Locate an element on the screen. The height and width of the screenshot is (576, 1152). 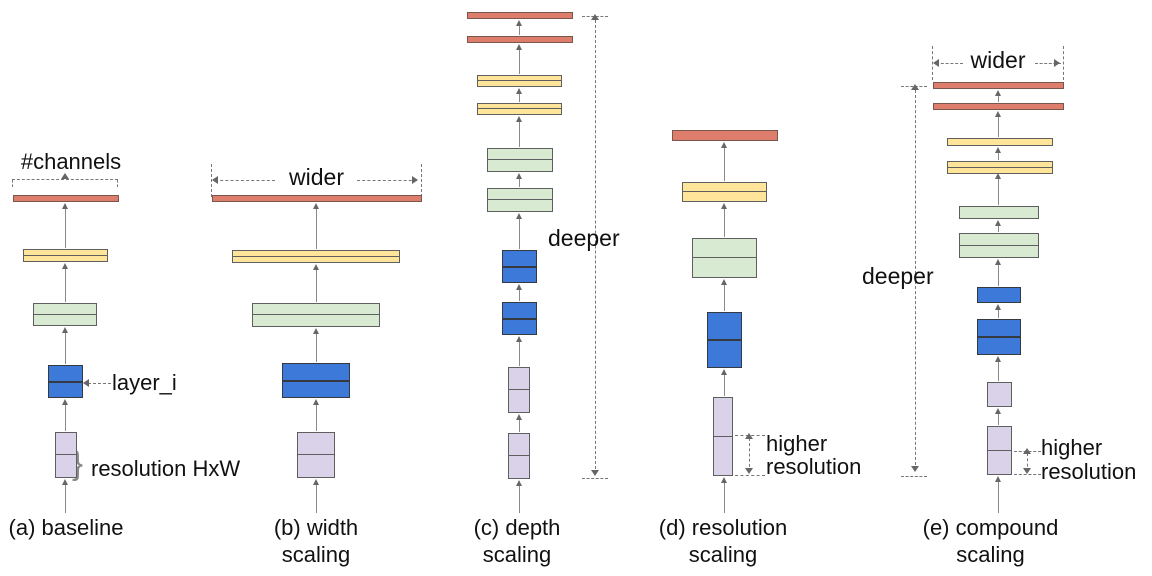
width-scaling-purple-block-divider is located at coordinates (316, 454).